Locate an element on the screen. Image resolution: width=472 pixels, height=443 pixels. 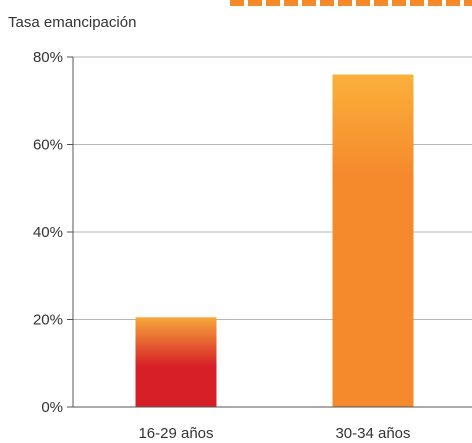
x-tick-label: 16-29 años is located at coordinates (175, 433).